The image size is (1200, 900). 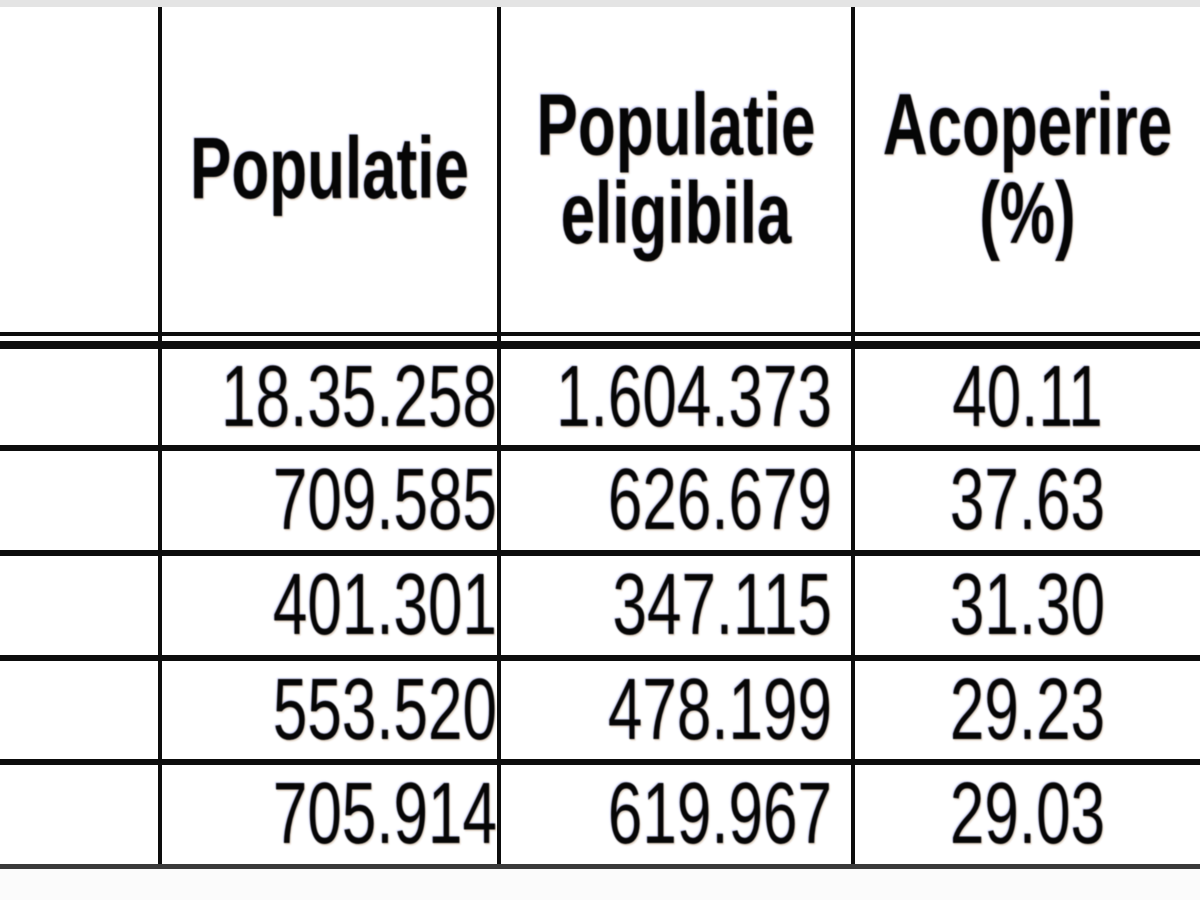 I want to click on value-populatie-4: 553.520, so click(x=384, y=710).